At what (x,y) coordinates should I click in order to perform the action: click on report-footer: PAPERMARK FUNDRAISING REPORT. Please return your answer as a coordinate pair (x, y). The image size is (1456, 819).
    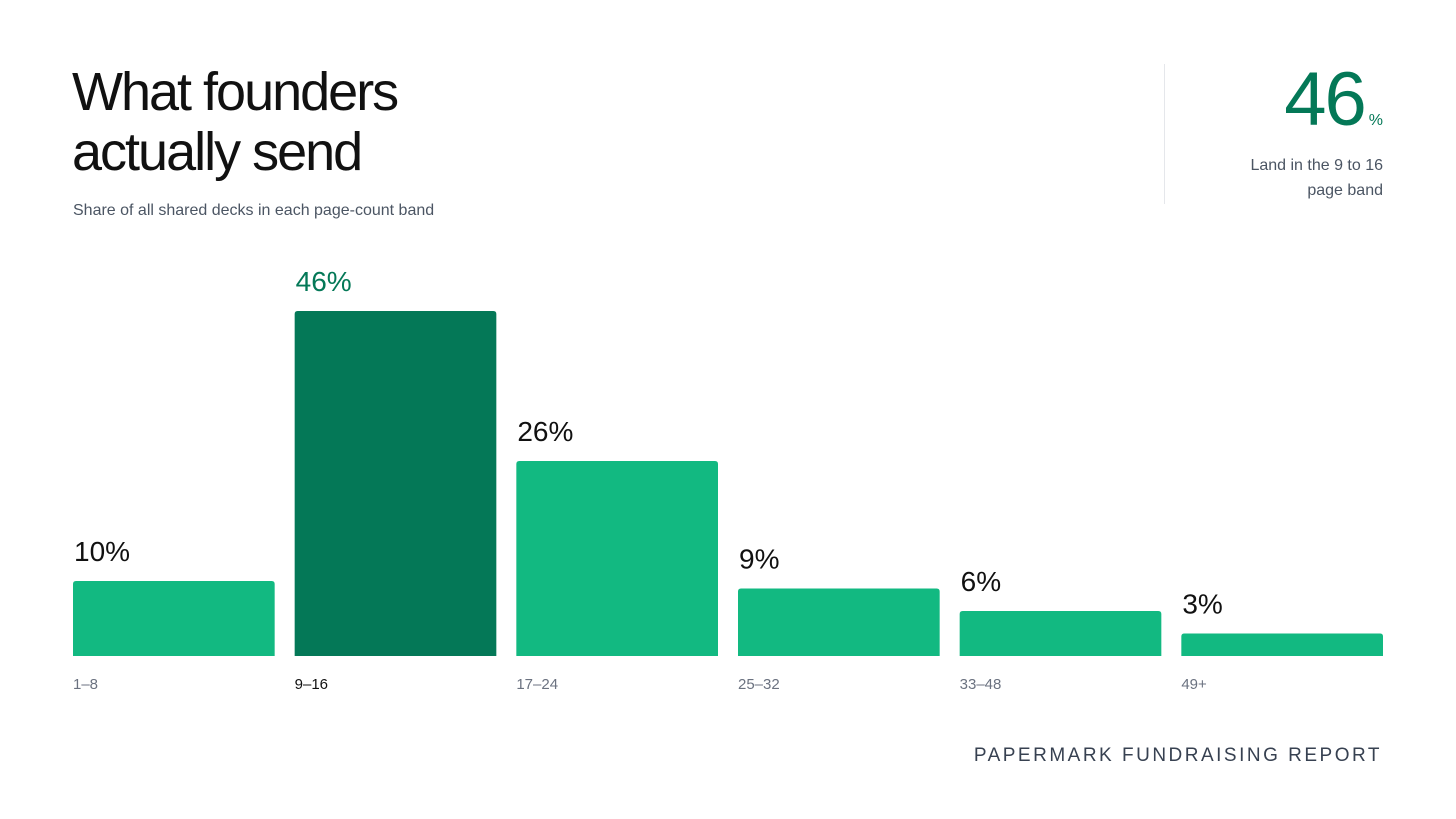
    Looking at the image, I should click on (1177, 755).